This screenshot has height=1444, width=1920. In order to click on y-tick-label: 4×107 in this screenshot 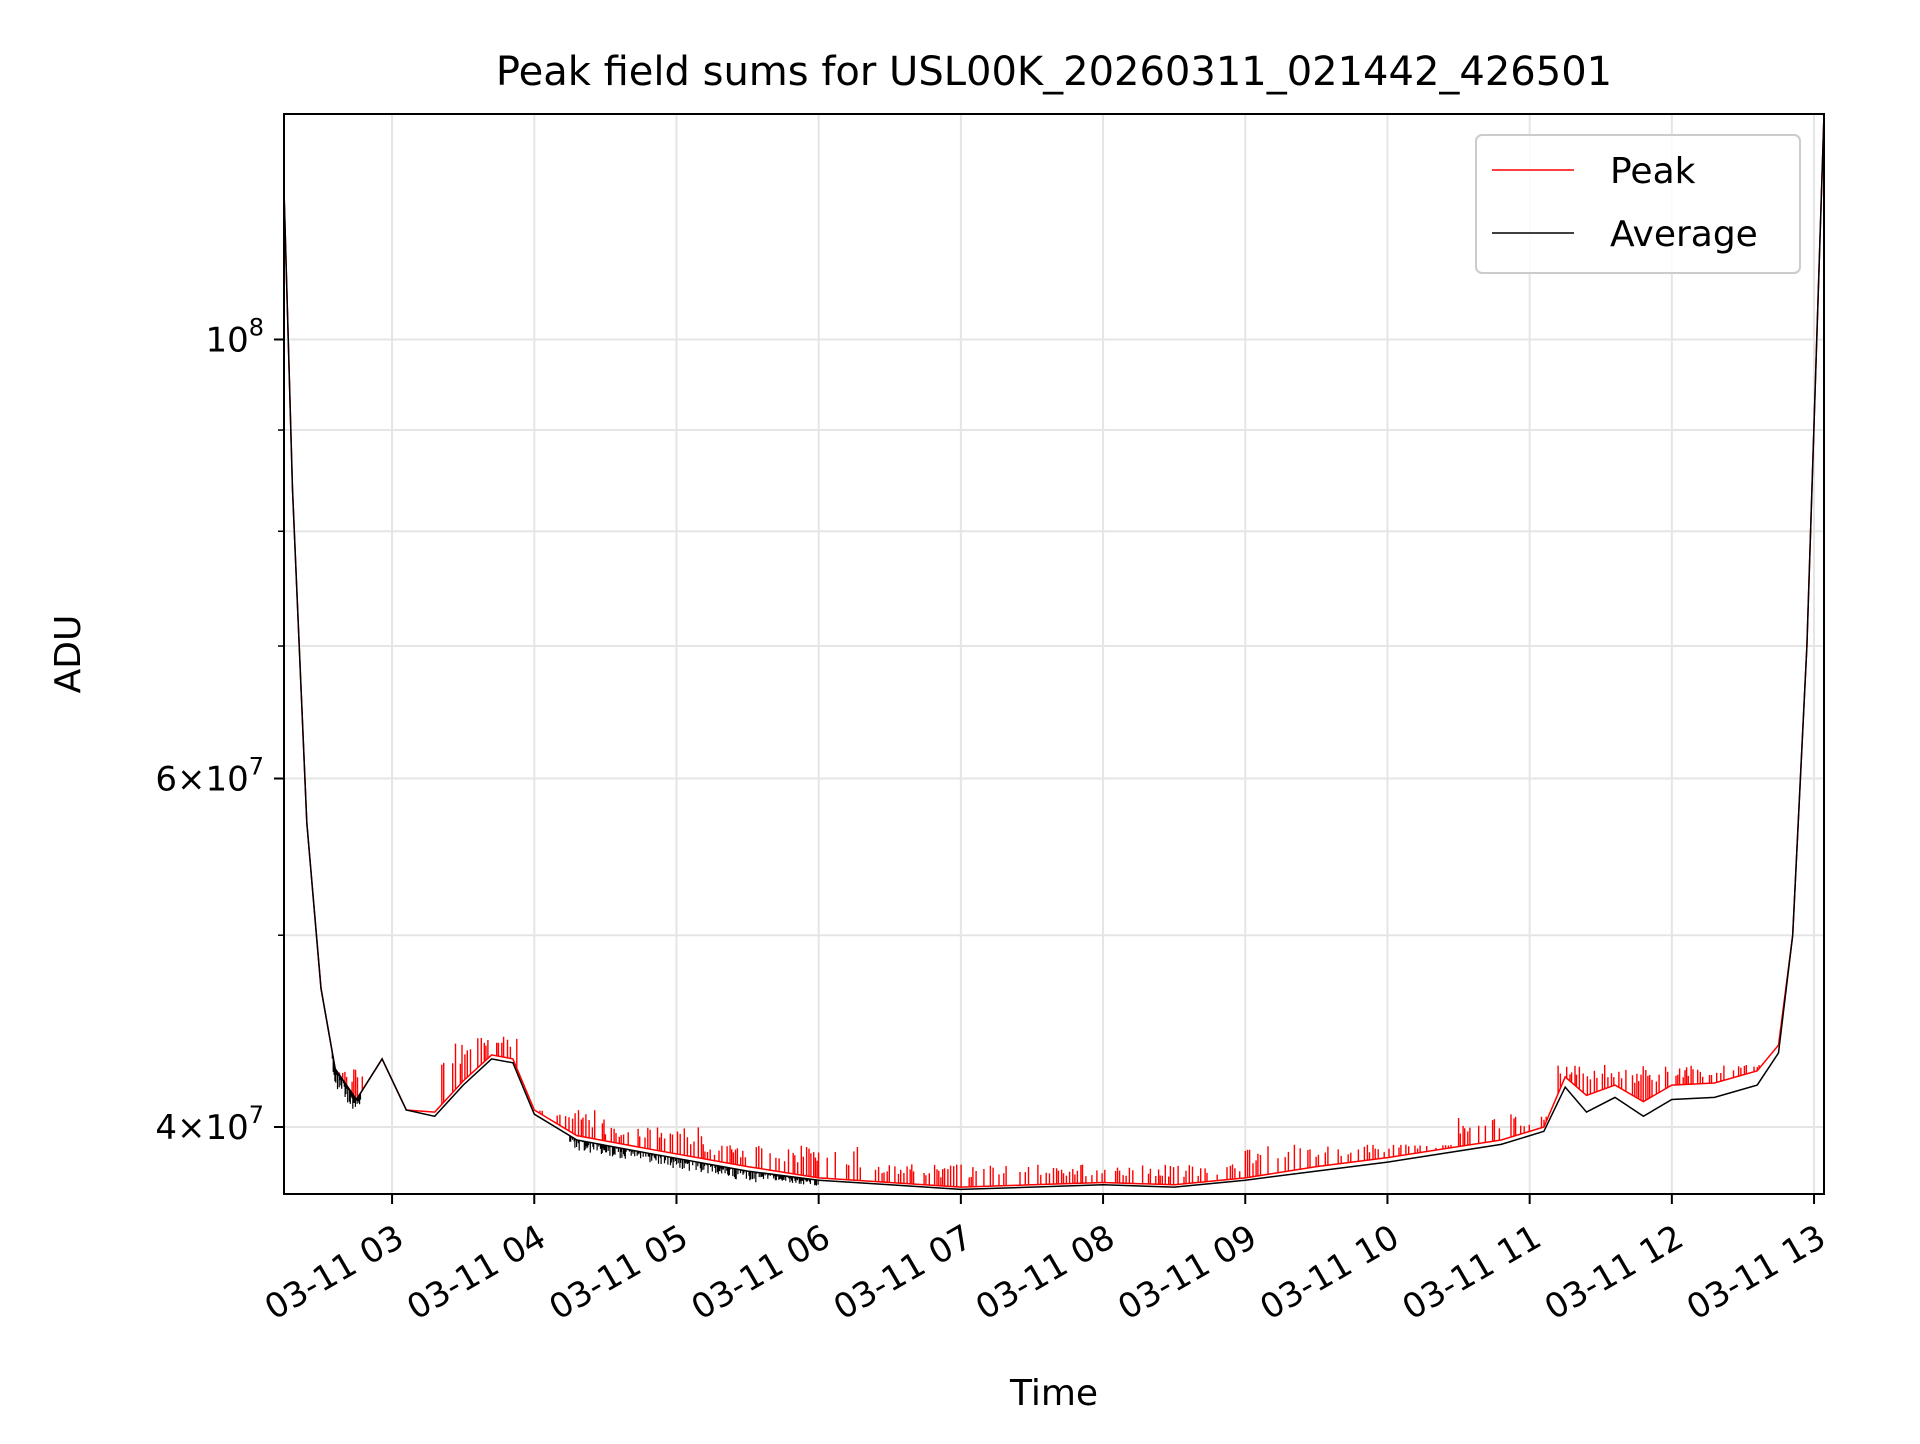, I will do `click(209, 1124)`.